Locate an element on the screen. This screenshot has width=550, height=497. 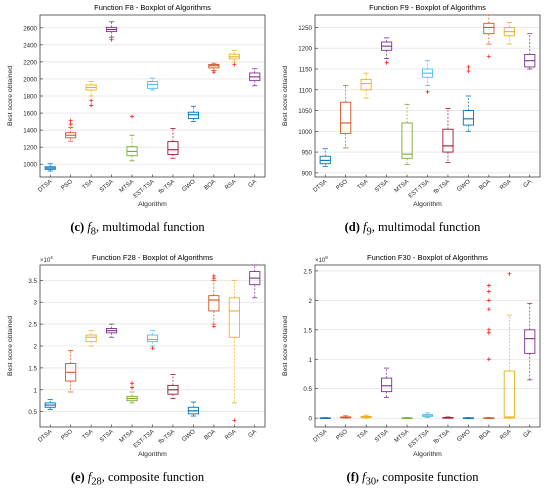
f9-box-tsa is located at coordinates (366, 84).